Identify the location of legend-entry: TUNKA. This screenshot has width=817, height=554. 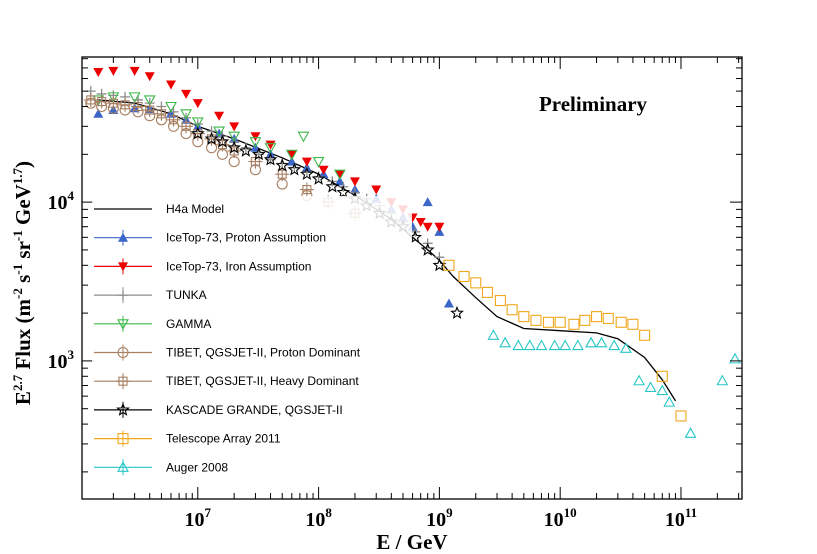
(150, 295).